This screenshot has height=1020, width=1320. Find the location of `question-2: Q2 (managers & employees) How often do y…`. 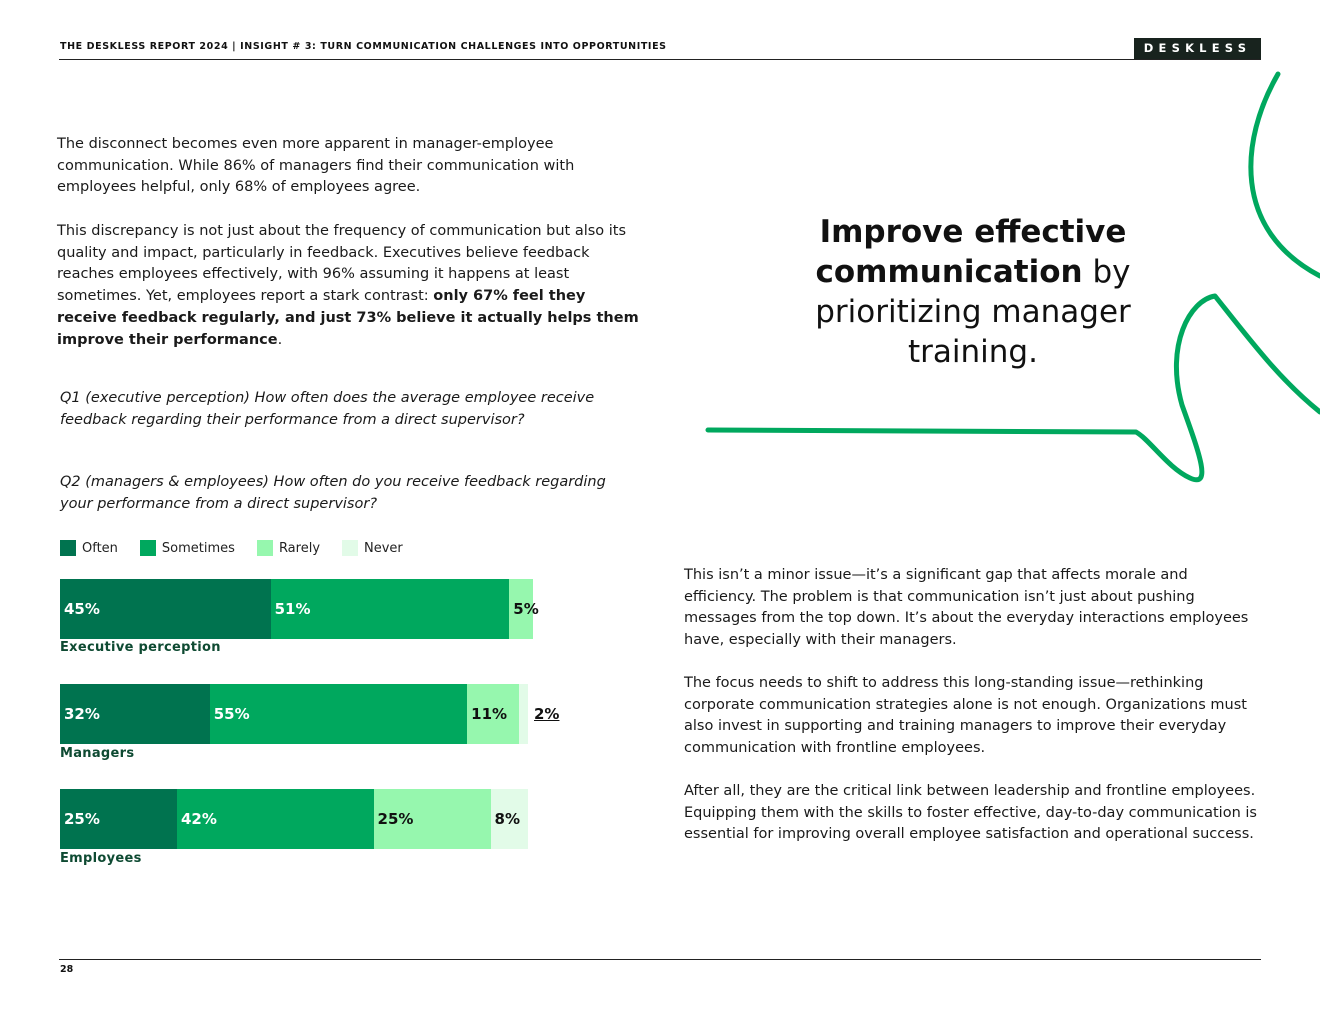

question-2: Q2 (managers & employees) How often do y… is located at coordinates (333, 493).